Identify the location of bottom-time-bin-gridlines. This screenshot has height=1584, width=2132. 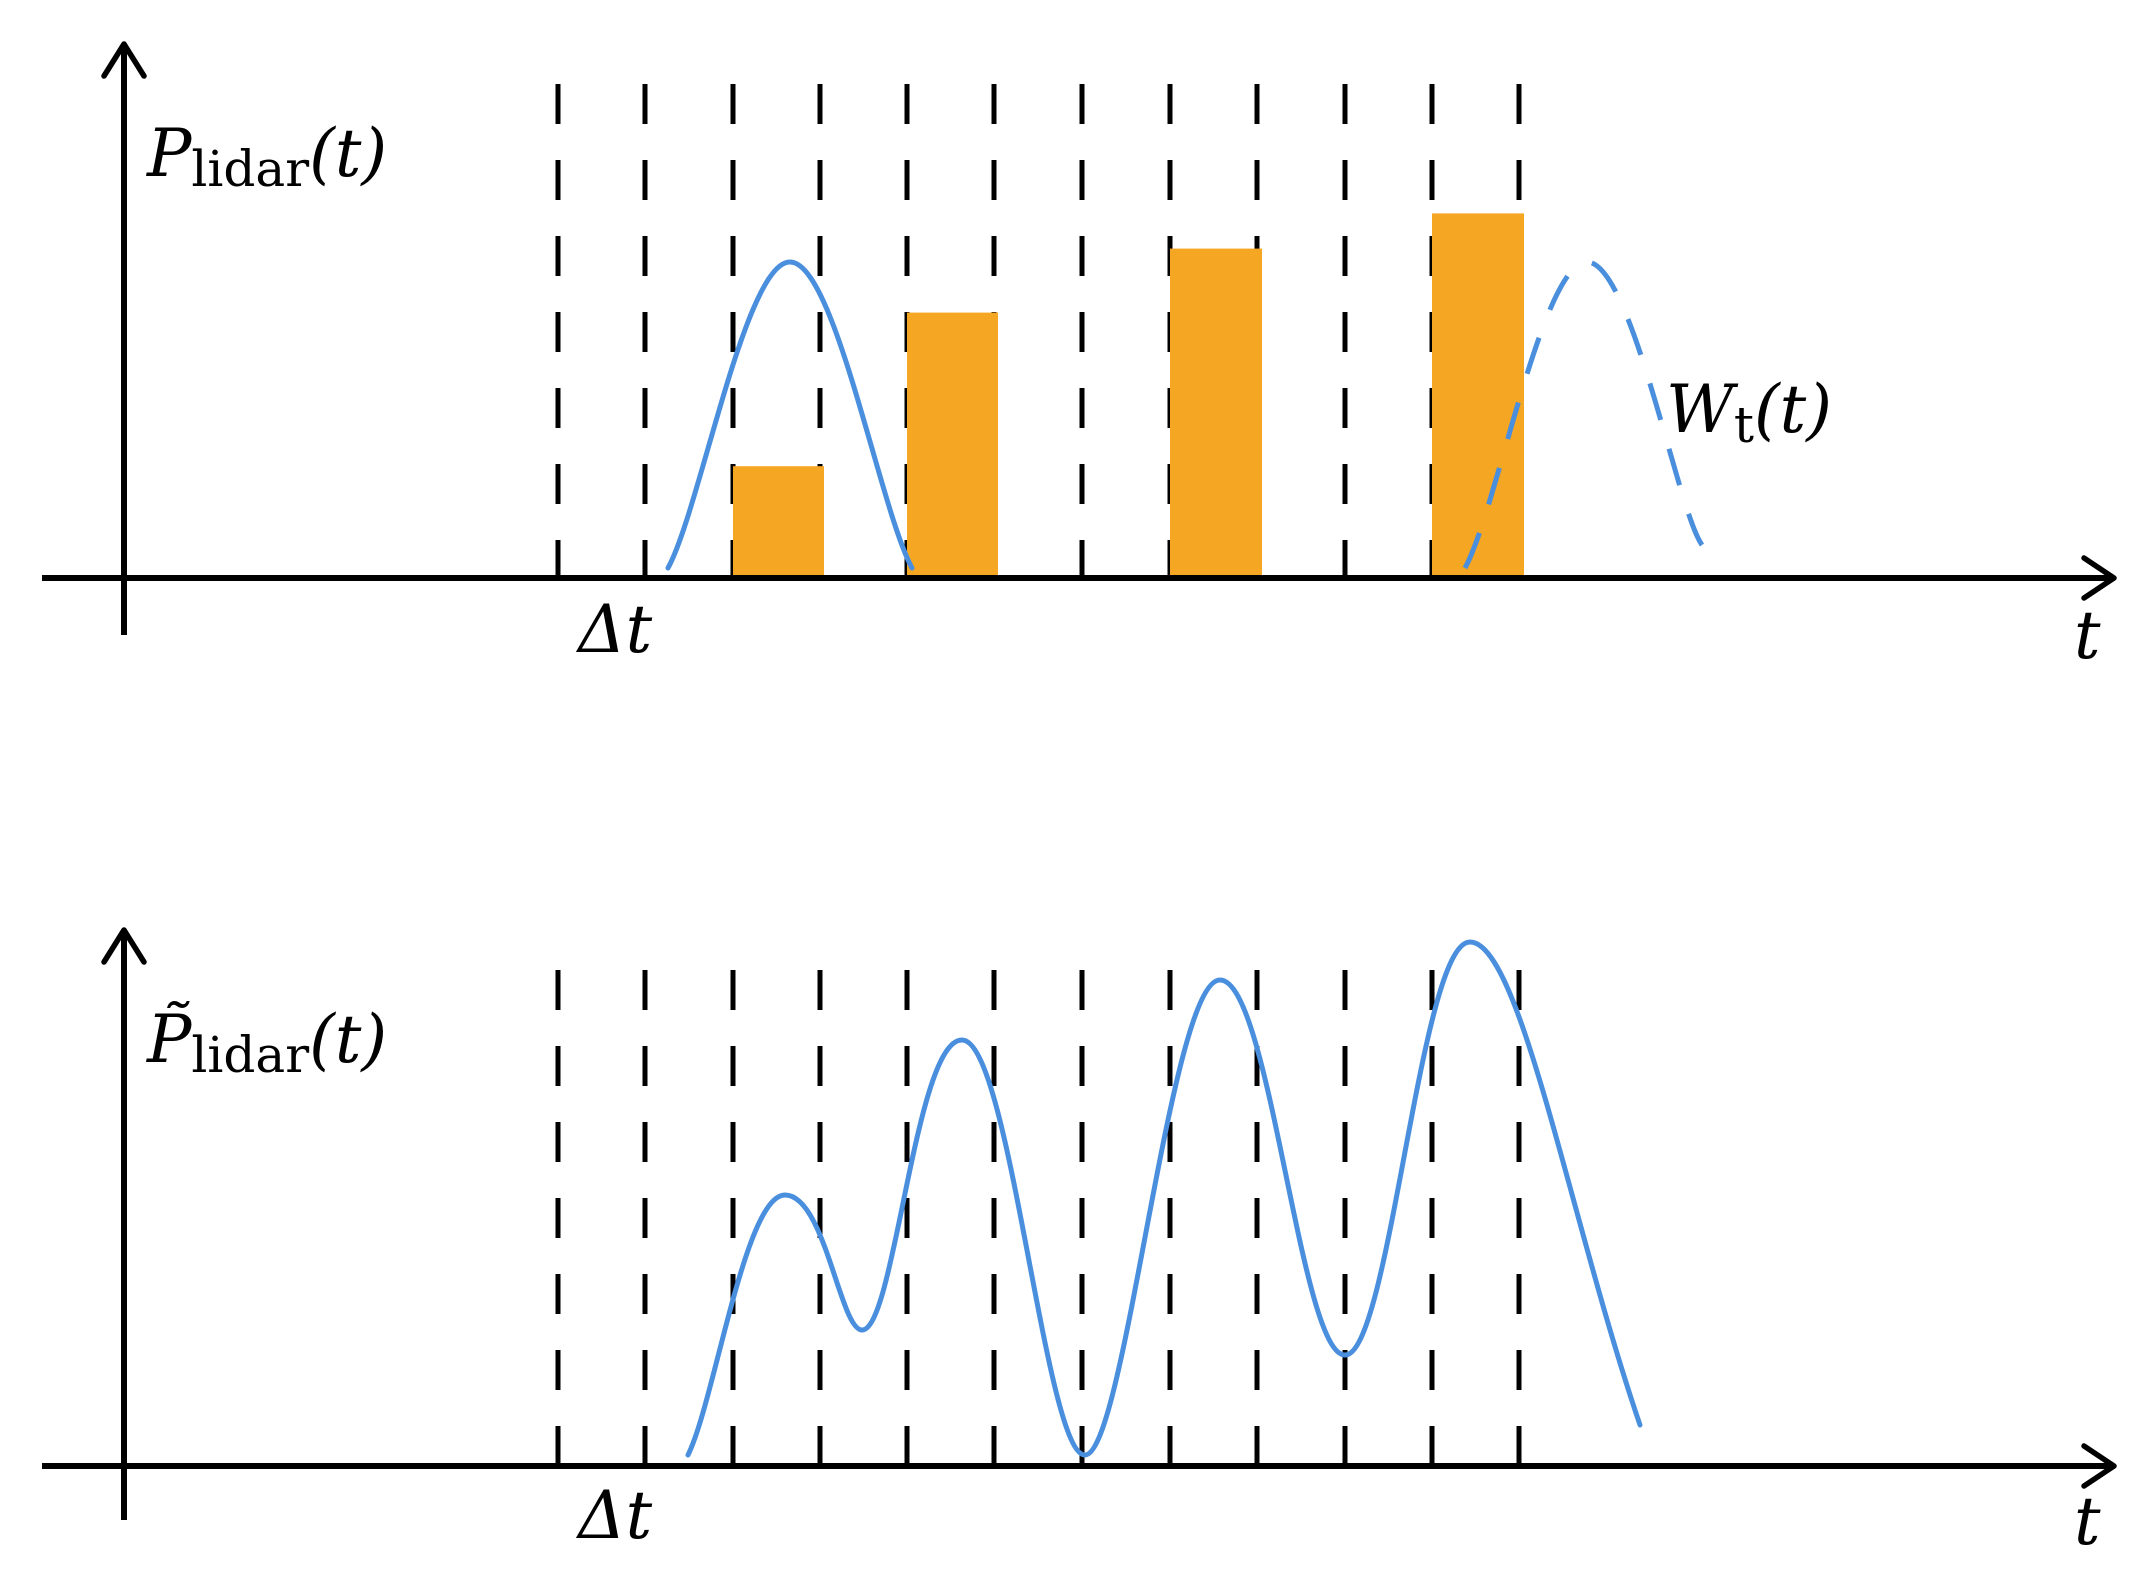
(1038, 1216).